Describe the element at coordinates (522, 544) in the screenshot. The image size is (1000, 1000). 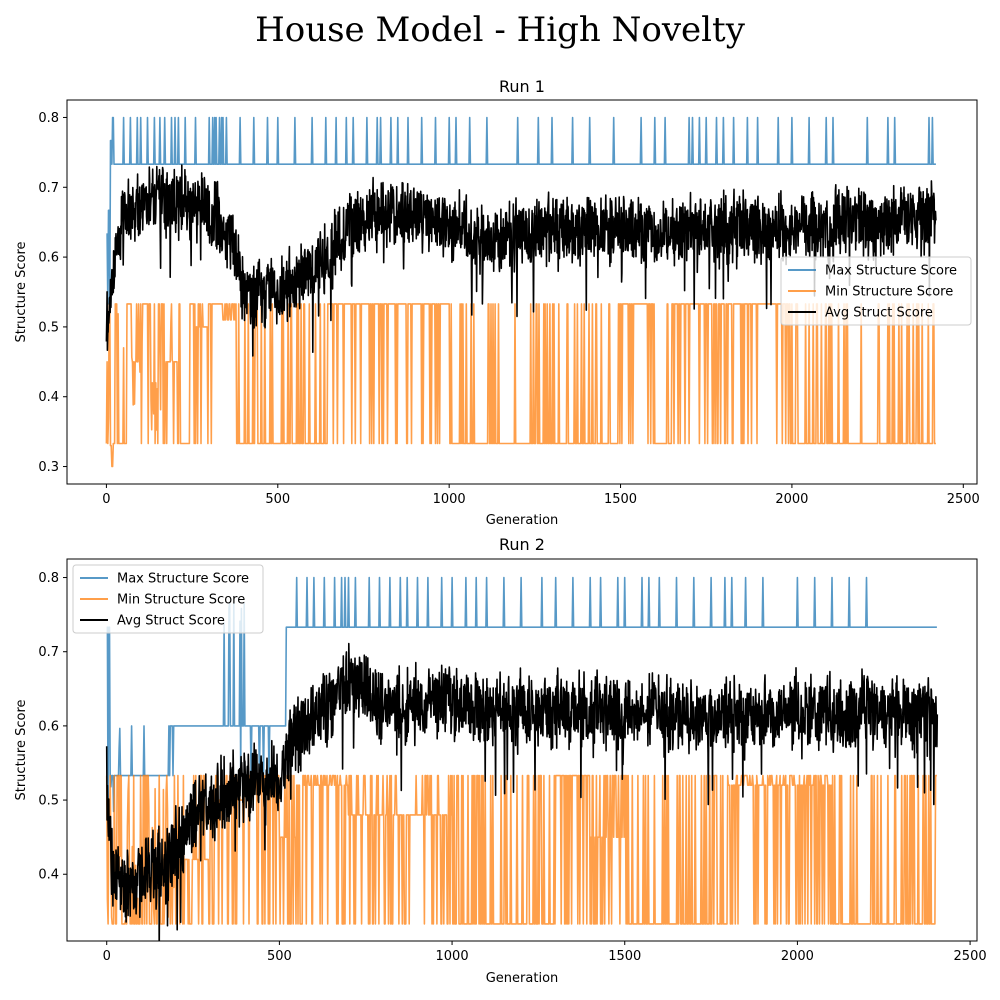
I see `subplot-title: Run 2` at that location.